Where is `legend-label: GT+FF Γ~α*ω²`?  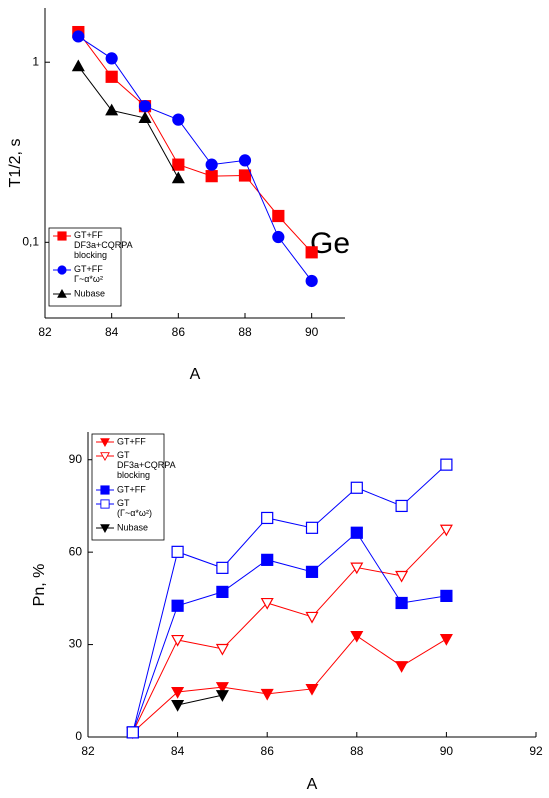
legend-label: GT+FF Γ~α*ω² is located at coordinates (88, 274).